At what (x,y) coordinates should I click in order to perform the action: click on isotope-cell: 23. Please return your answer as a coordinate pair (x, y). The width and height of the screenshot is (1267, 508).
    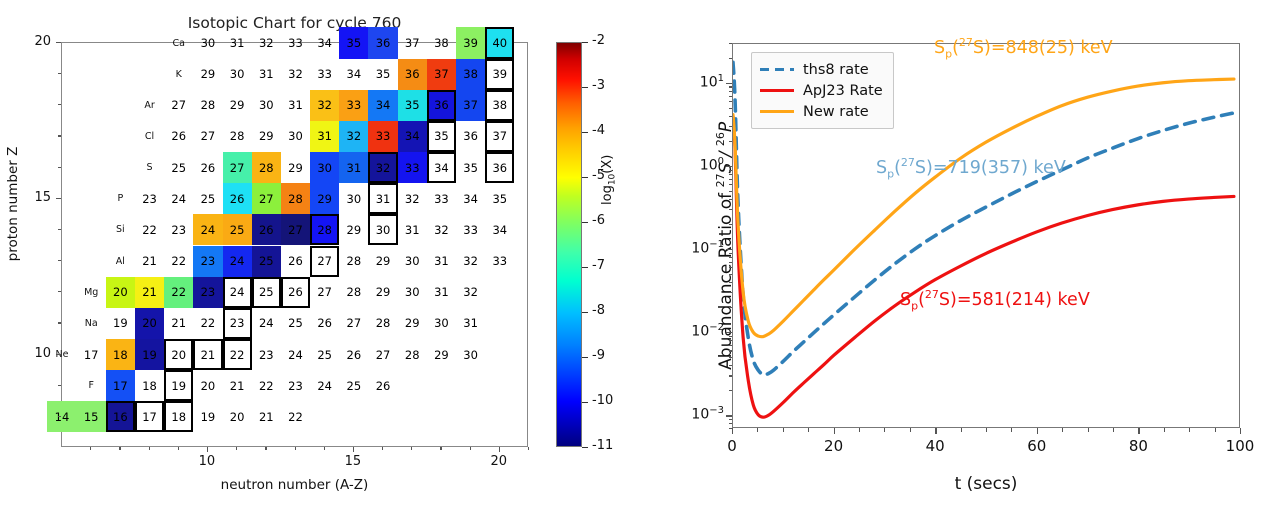
    Looking at the image, I should click on (295, 385).